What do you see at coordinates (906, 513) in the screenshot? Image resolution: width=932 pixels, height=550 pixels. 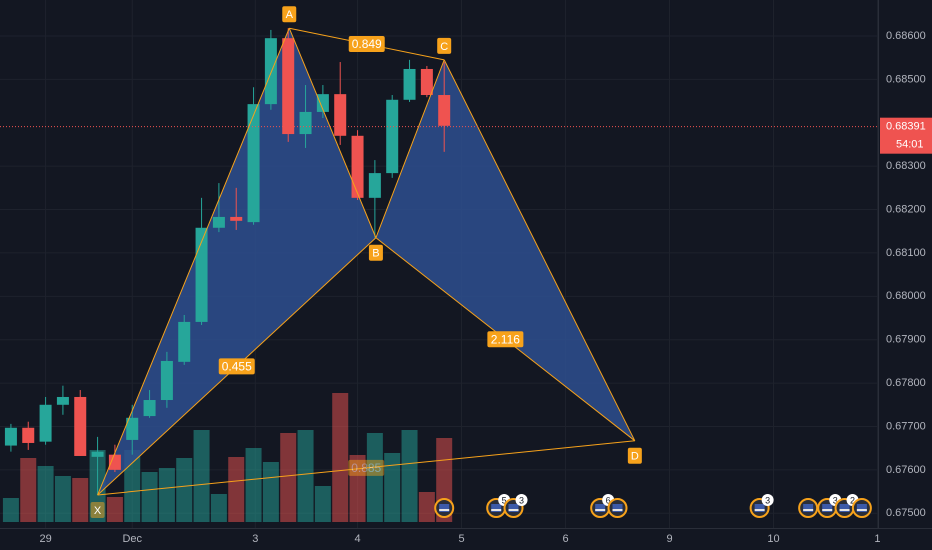 I see `y-tick-label: 0.67500` at bounding box center [906, 513].